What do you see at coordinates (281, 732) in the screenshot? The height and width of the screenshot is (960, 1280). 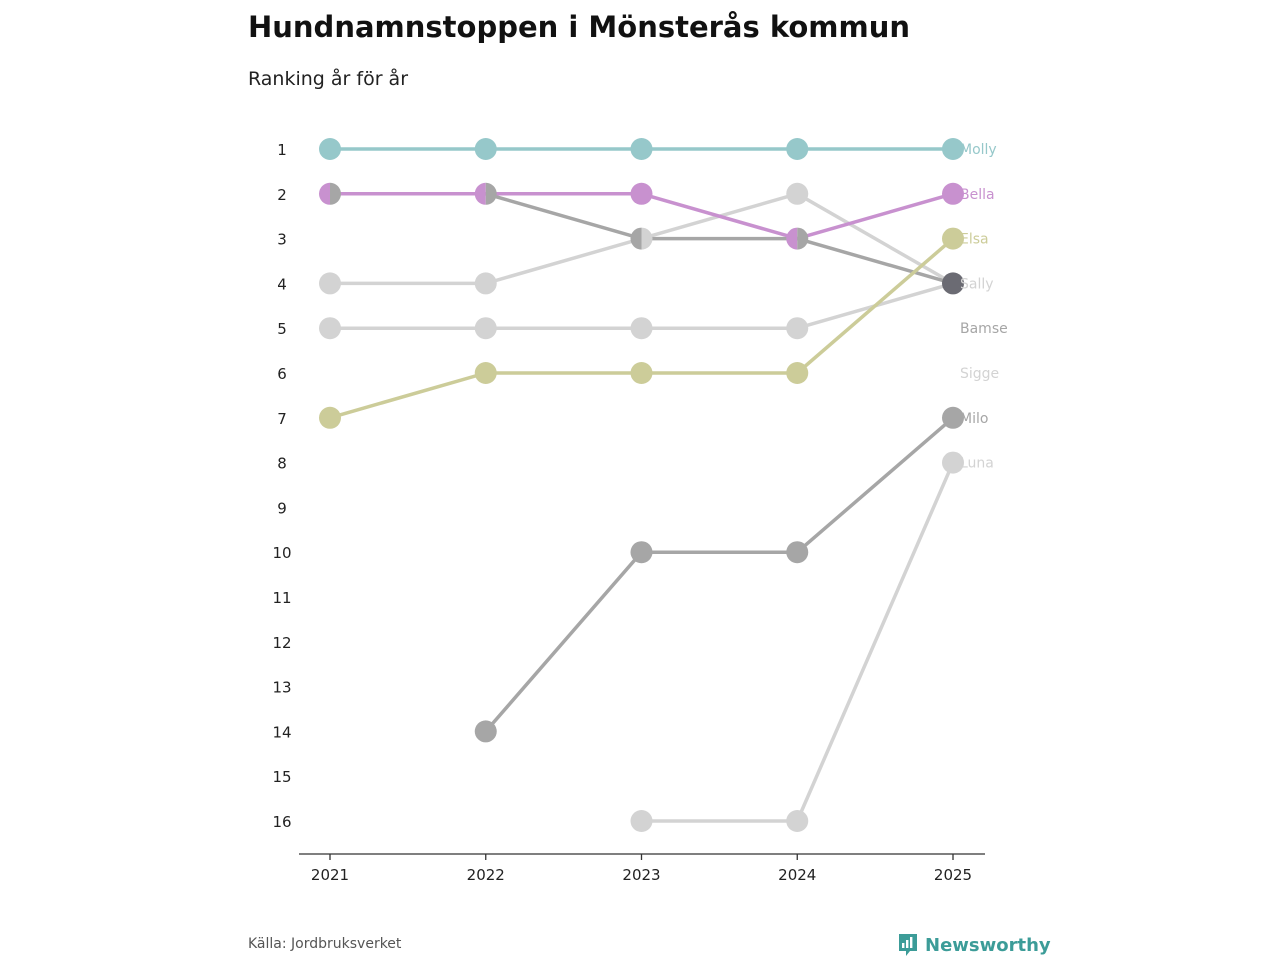 I see `y-tick-label: 14` at bounding box center [281, 732].